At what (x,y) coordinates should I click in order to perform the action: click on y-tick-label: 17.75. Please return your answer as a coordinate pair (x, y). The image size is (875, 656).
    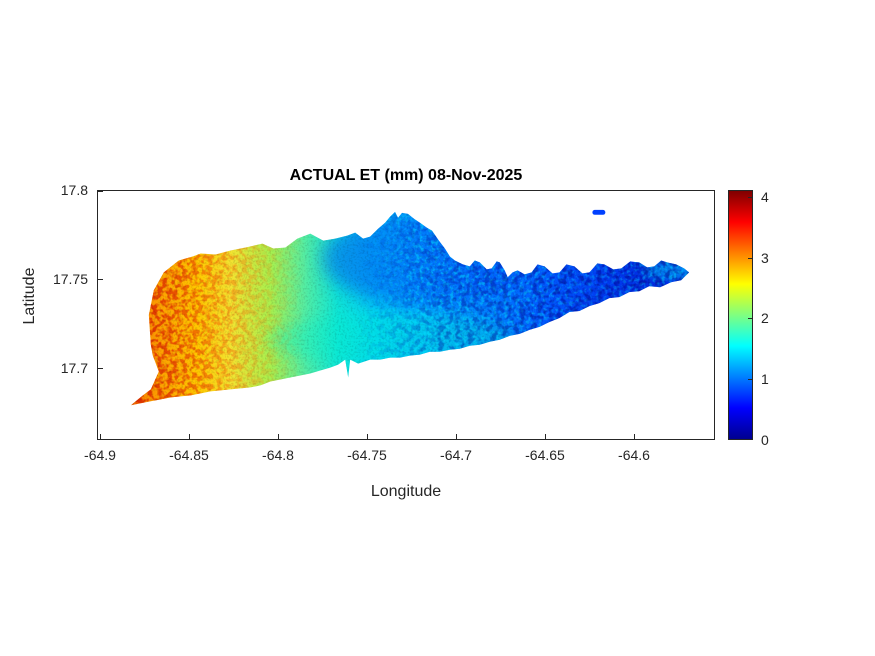
    Looking at the image, I should click on (70, 279).